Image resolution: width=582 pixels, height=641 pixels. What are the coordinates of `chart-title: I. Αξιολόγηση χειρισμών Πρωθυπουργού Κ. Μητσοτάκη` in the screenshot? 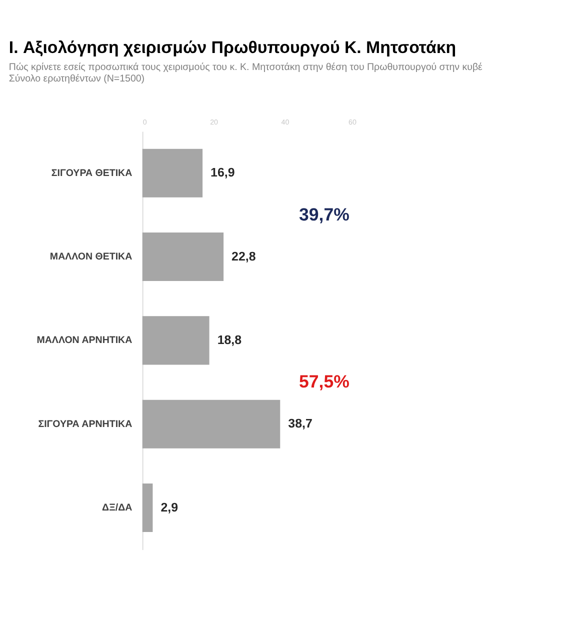 It's located at (232, 47).